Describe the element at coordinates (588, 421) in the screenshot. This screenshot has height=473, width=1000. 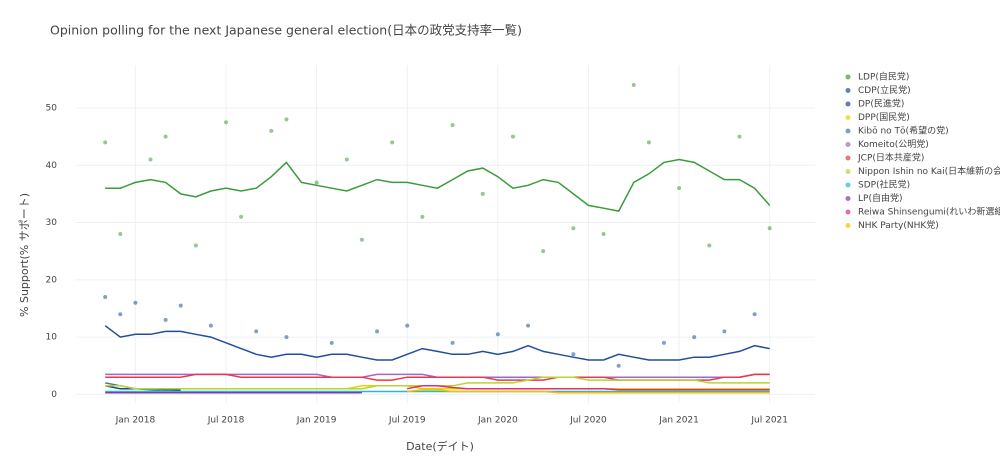
I see `x-tick-label: Jul 2020` at that location.